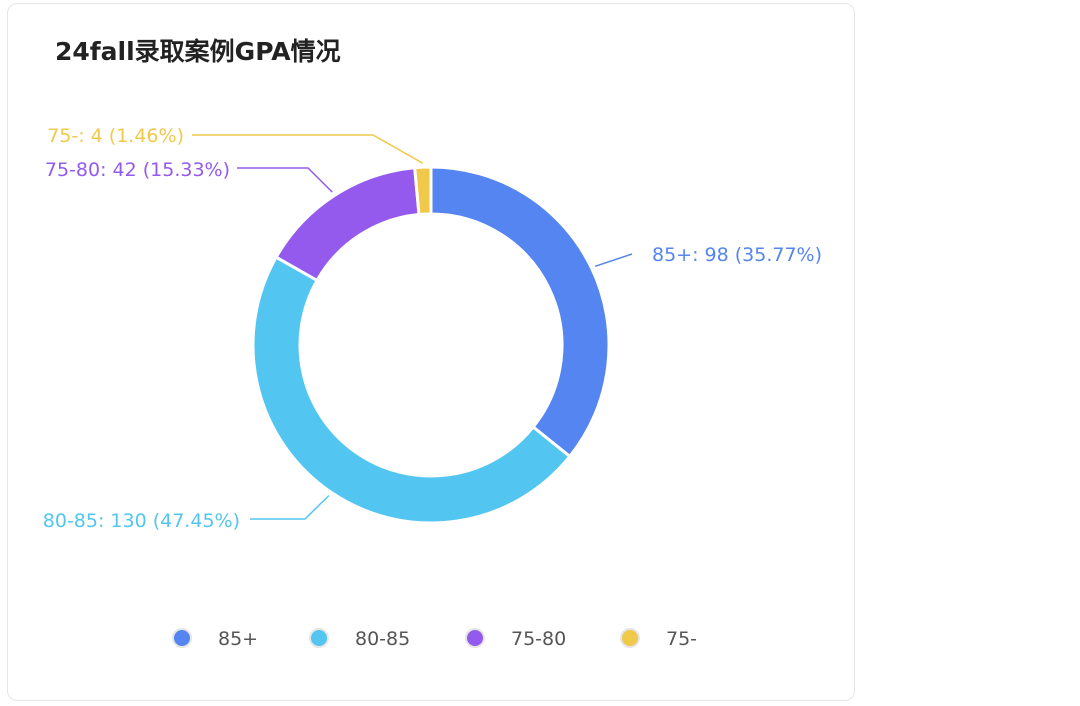  I want to click on chart-title: 24fall录取案例GPA情况, so click(198, 51).